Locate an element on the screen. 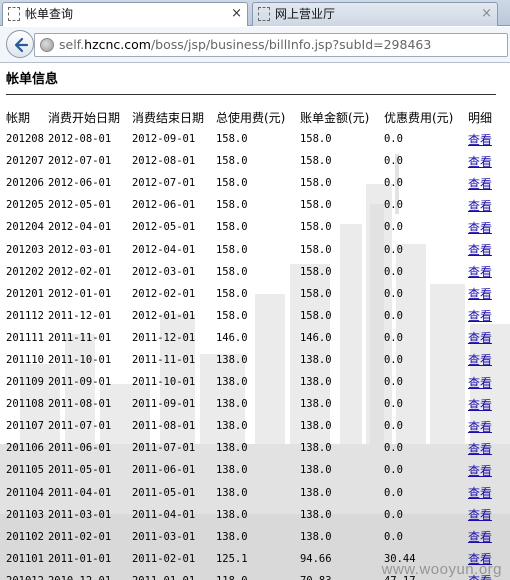  cell-start-date: 2012-04-01 is located at coordinates (79, 227).